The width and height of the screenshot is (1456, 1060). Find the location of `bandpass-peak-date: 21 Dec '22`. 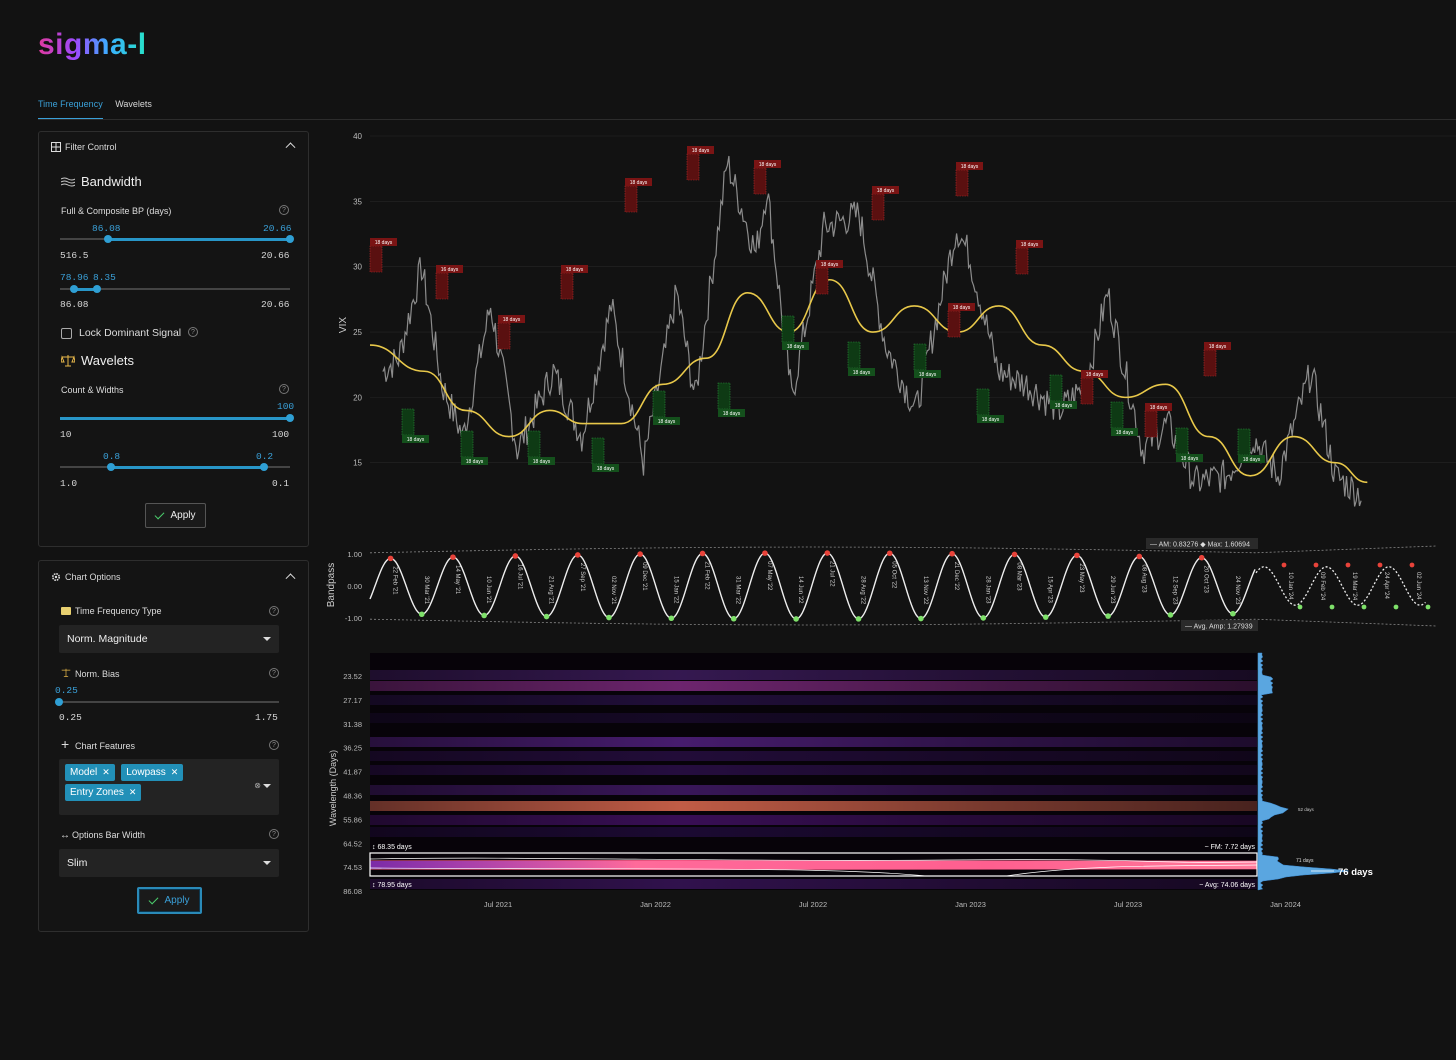

bandpass-peak-date: 21 Dec '22 is located at coordinates (956, 576).